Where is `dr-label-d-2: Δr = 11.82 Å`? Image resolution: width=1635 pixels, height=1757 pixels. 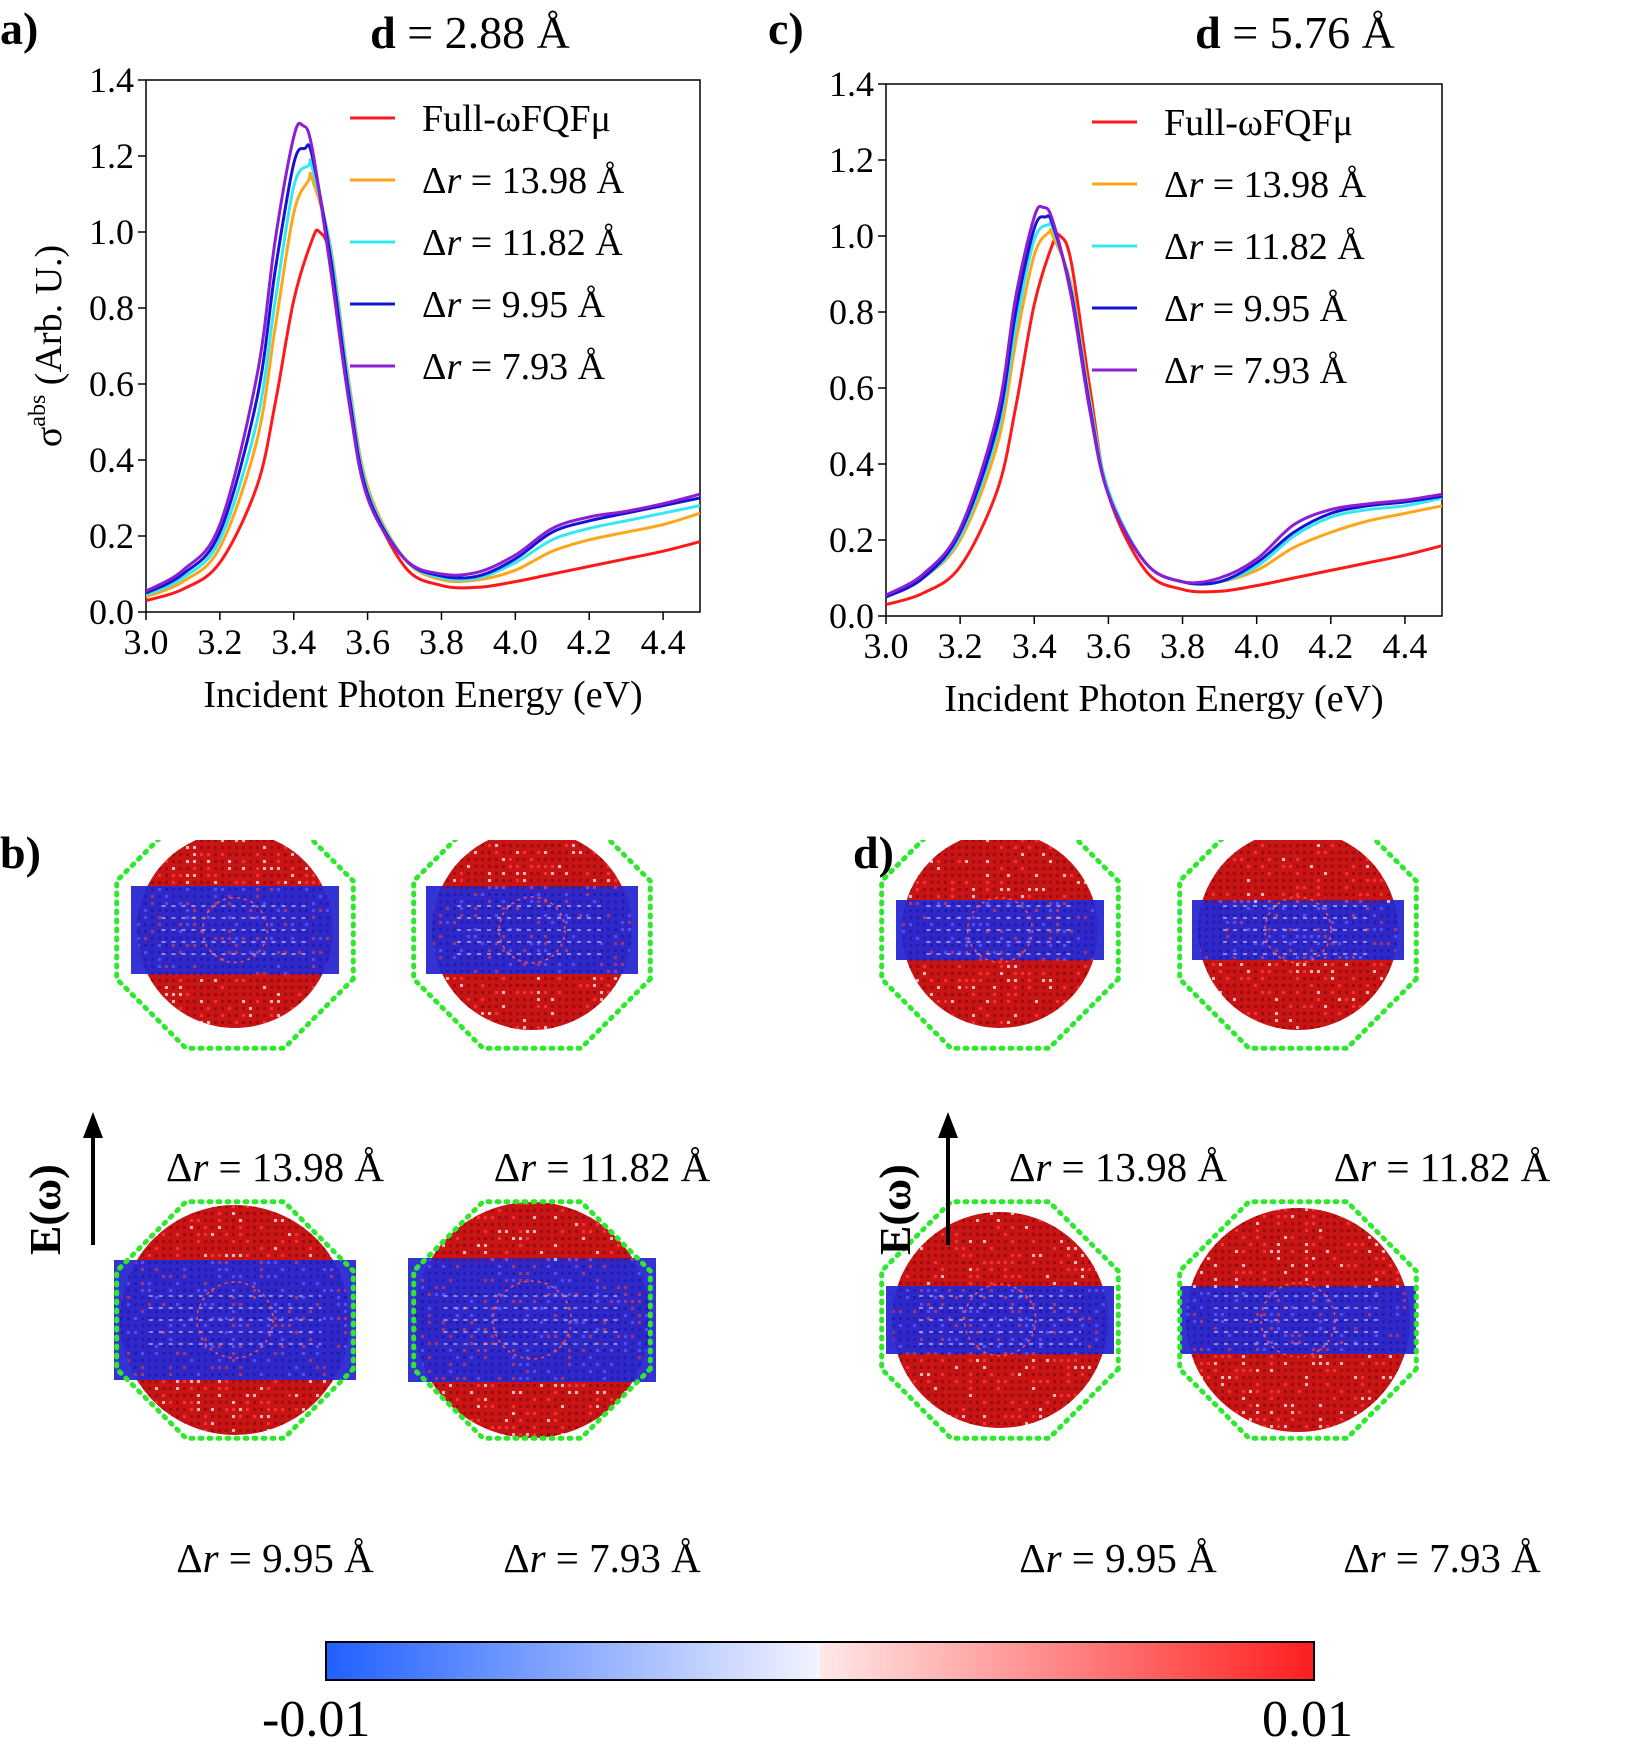
dr-label-d-2: Δr = 11.82 Å is located at coordinates (1442, 1167).